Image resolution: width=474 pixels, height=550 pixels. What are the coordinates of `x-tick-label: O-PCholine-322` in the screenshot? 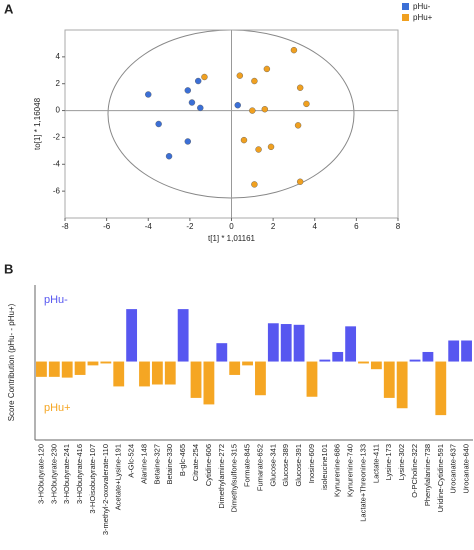 It's located at (414, 471).